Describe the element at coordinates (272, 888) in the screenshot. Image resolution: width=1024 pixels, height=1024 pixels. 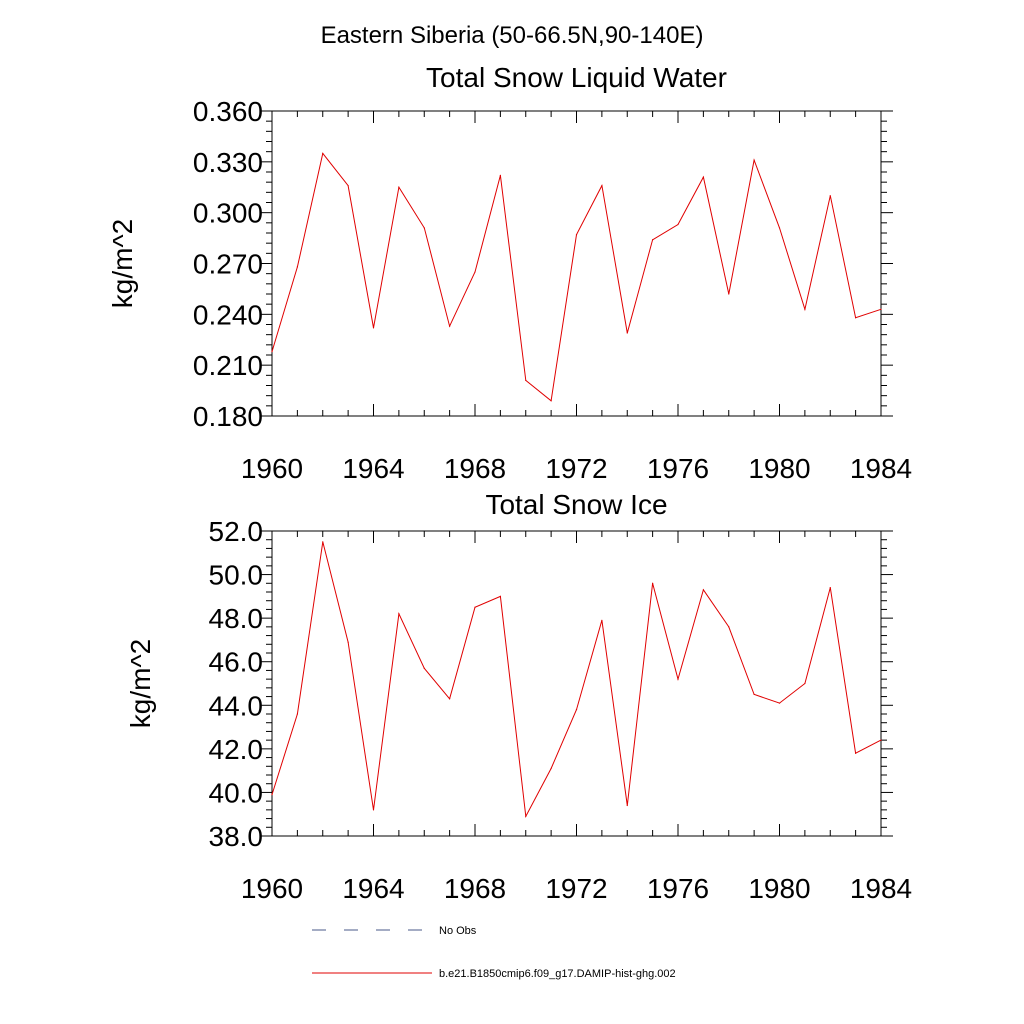
I see `snow-ice-x-tick-label: 1960` at that location.